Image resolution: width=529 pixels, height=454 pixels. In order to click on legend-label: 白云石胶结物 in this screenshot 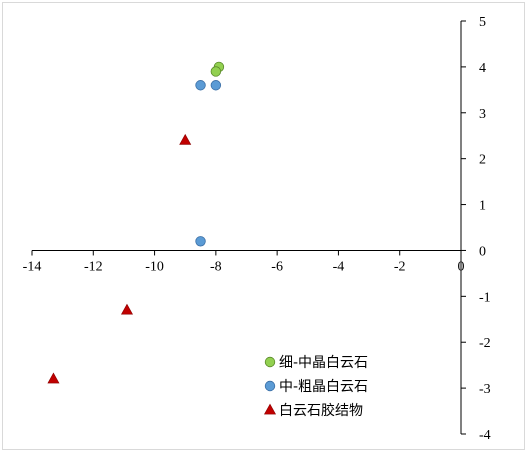, I will do `click(321, 410)`.